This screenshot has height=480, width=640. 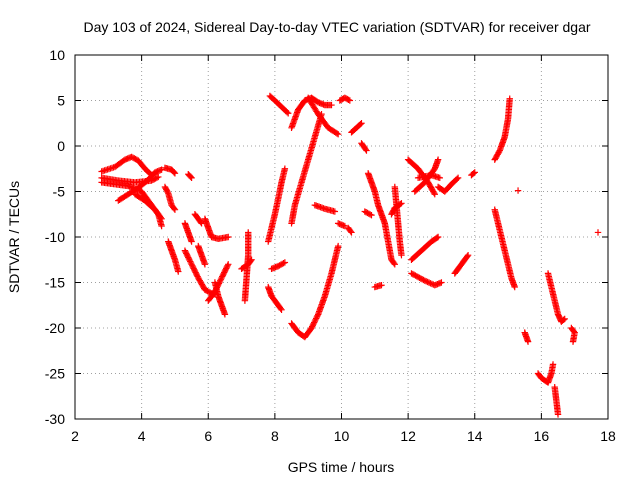 What do you see at coordinates (55, 374) in the screenshot?
I see `y-tick-label: -25` at bounding box center [55, 374].